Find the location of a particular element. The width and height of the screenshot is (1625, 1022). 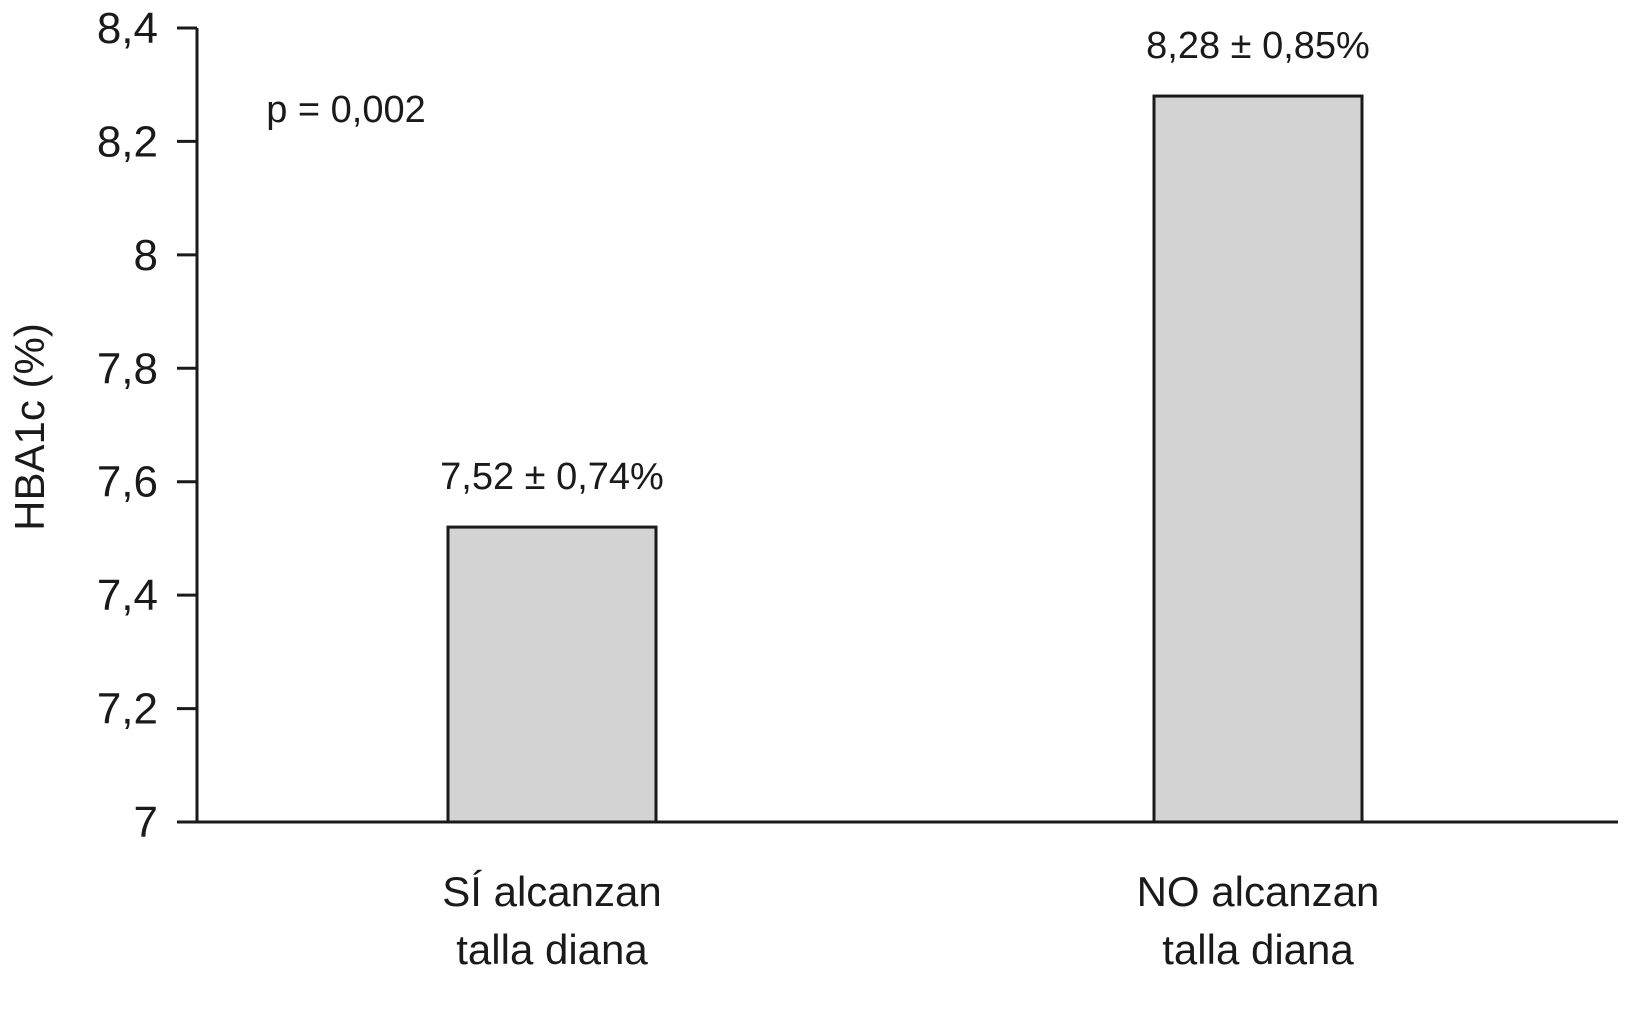

category-label-1-line-1: SÍ alcanzan is located at coordinates (551, 891).